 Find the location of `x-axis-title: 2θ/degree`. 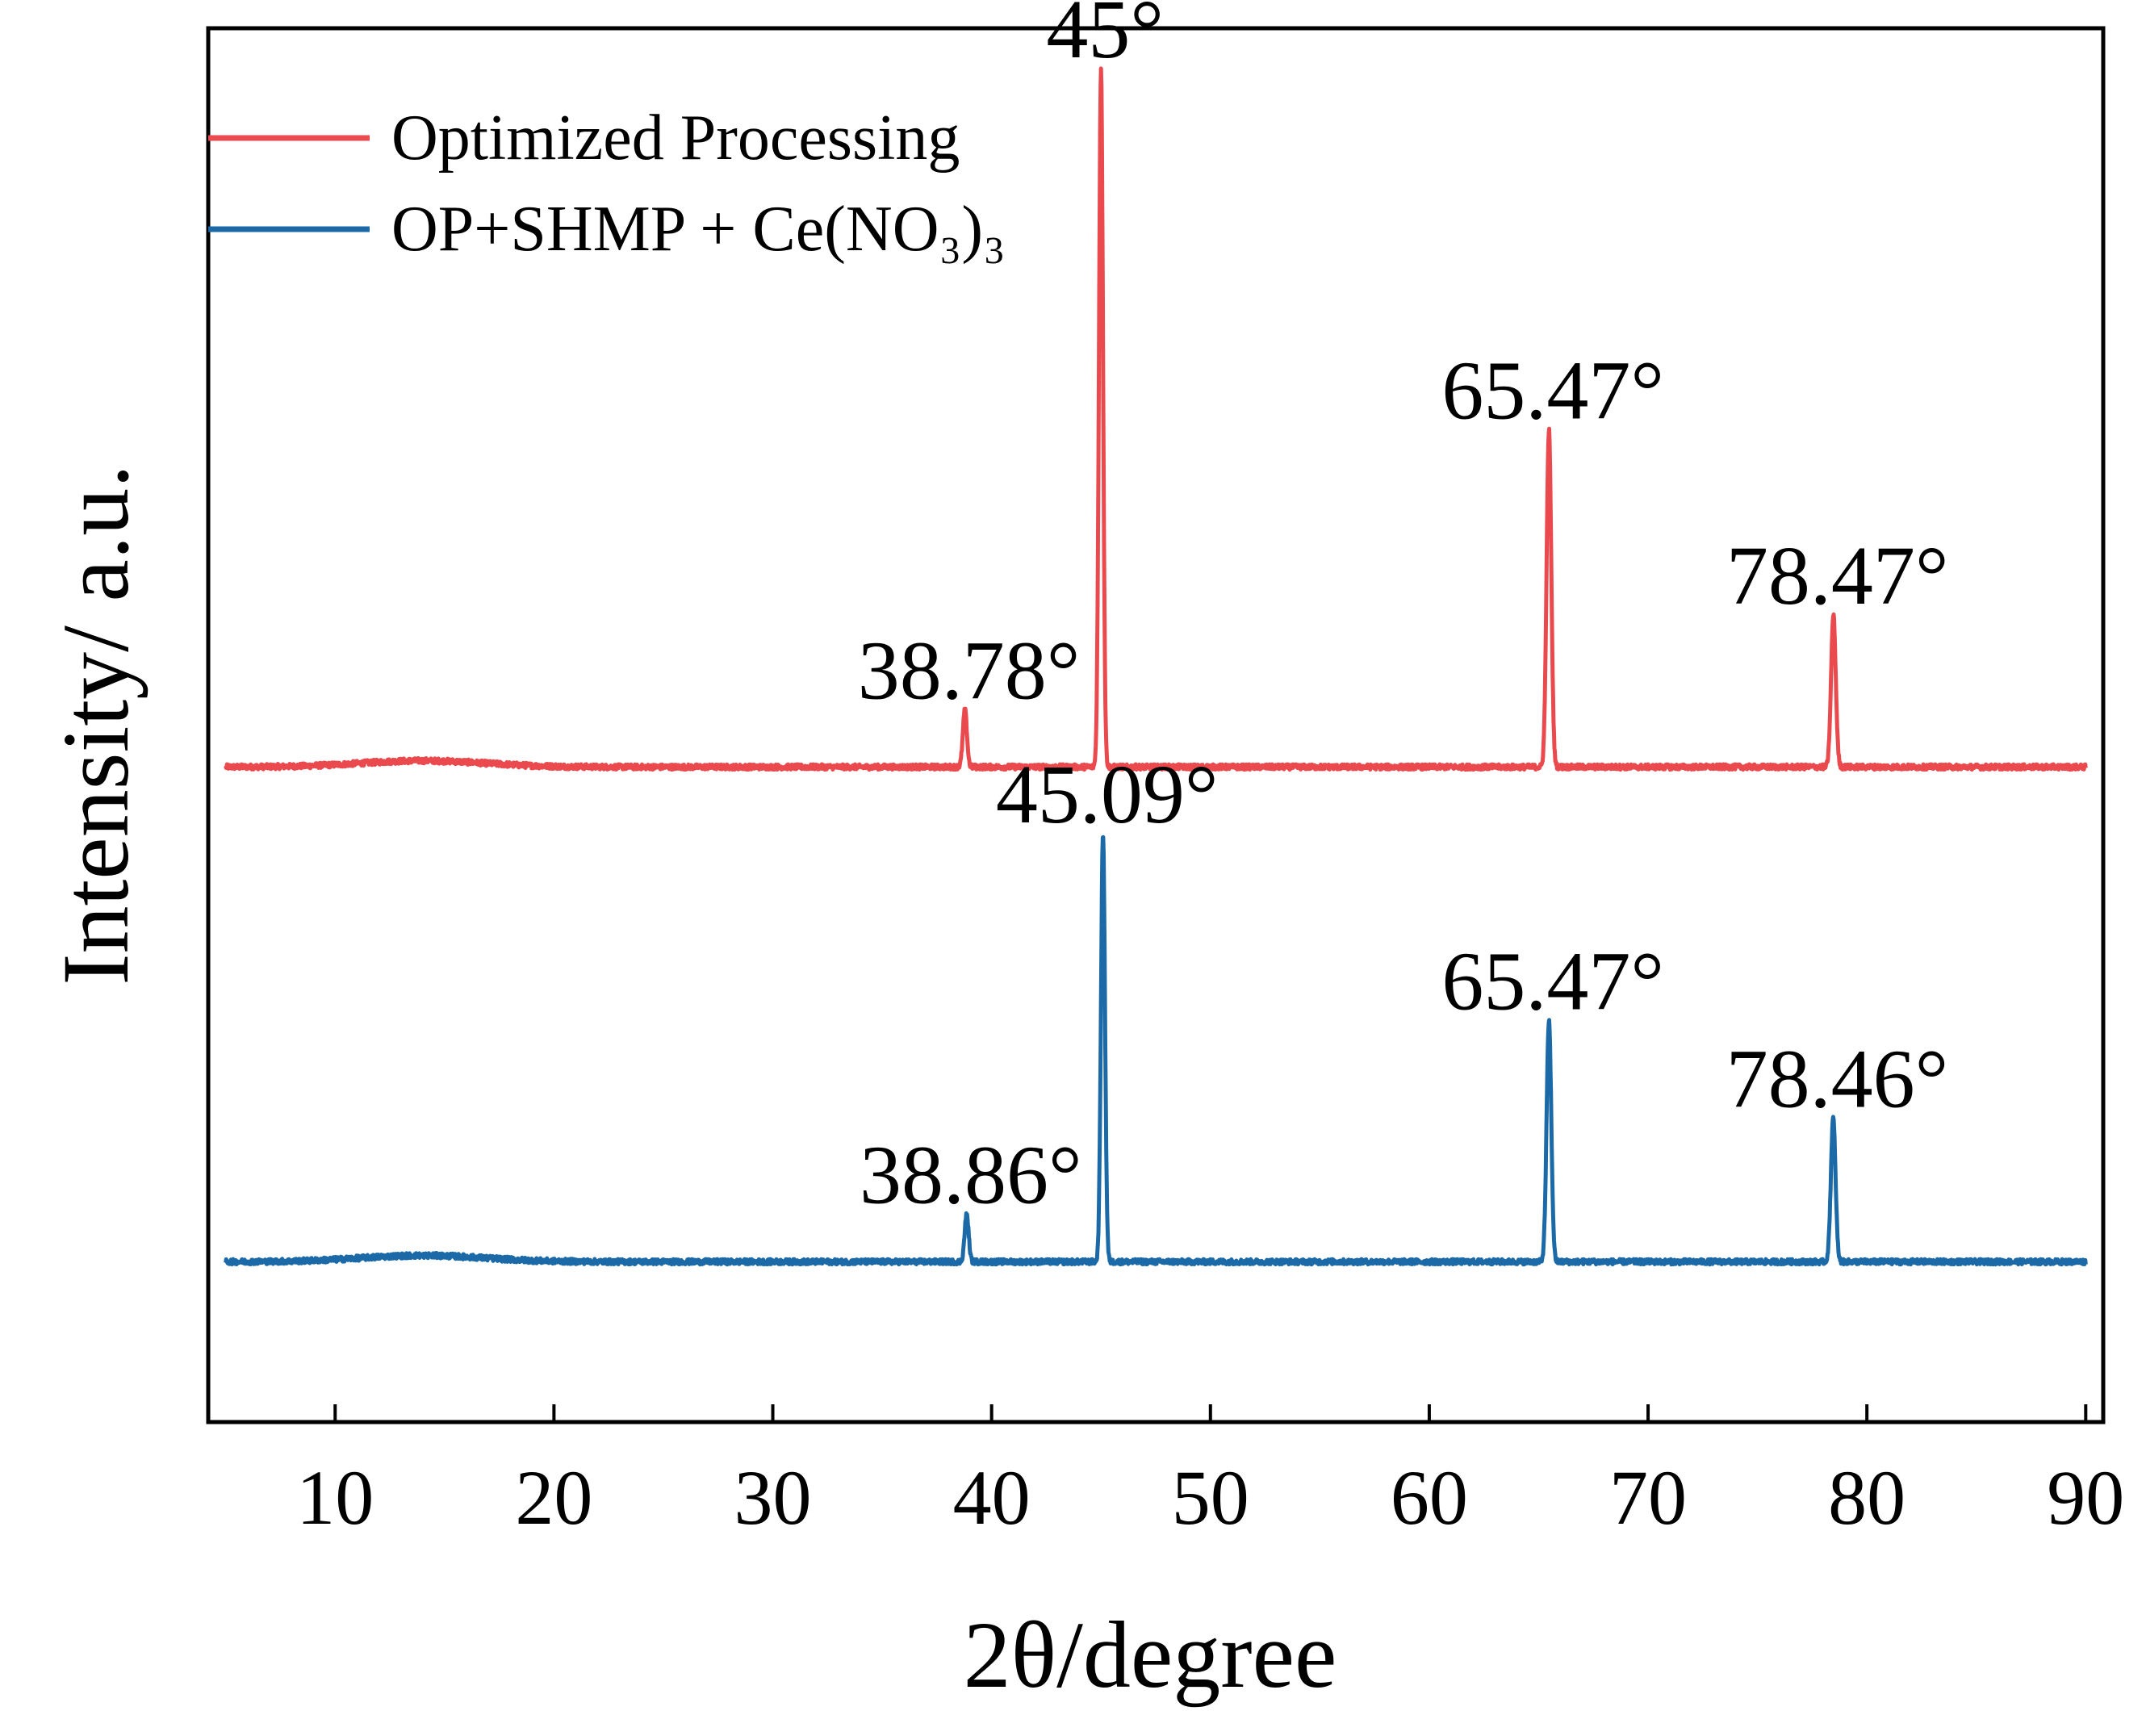

x-axis-title: 2θ/degree is located at coordinates (1150, 1655).